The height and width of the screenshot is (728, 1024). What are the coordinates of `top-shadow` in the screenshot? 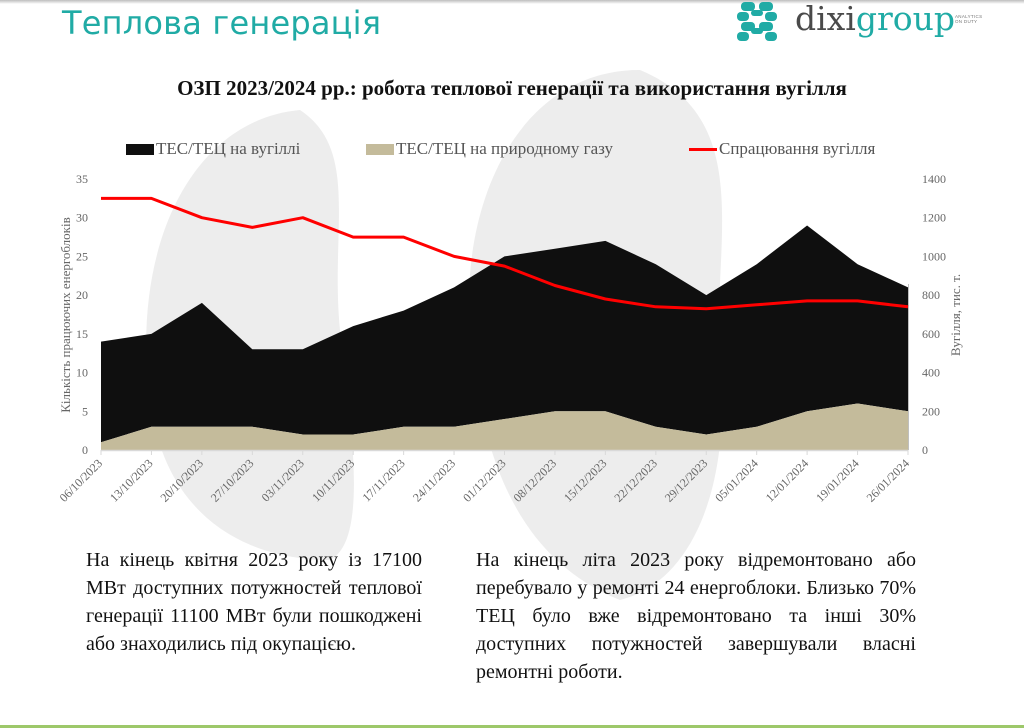 It's located at (512, 2).